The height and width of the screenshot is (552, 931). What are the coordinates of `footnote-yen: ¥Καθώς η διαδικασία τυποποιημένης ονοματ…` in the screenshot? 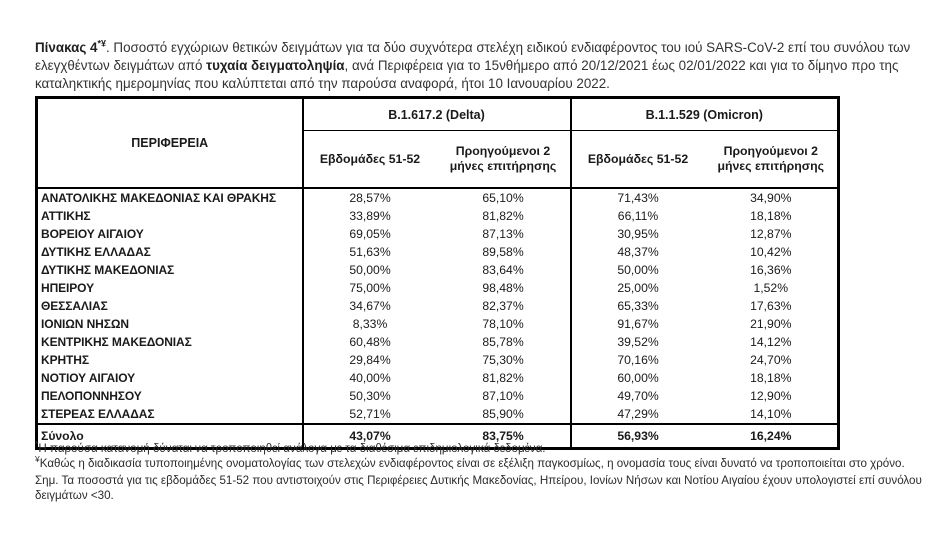 It's located at (483, 462).